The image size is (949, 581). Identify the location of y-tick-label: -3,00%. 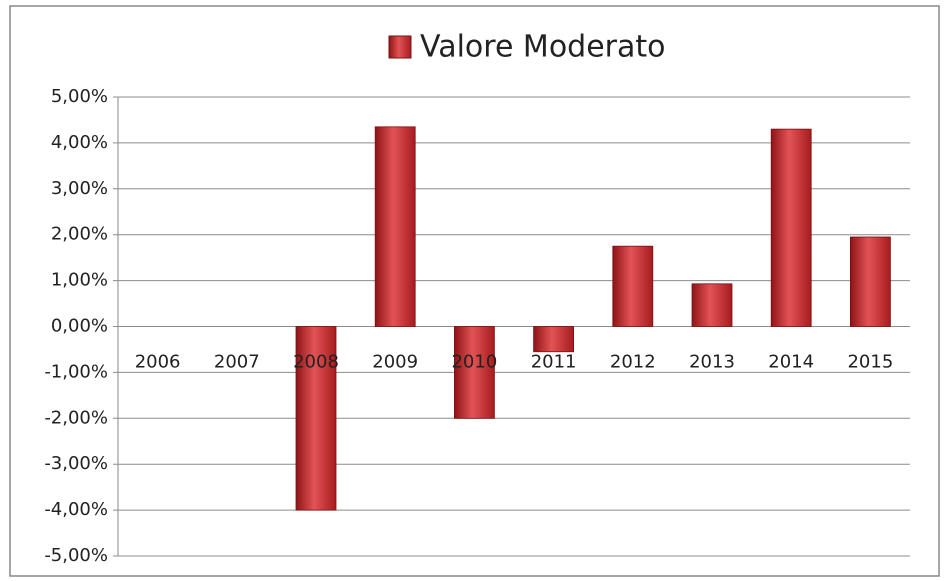
(76, 463).